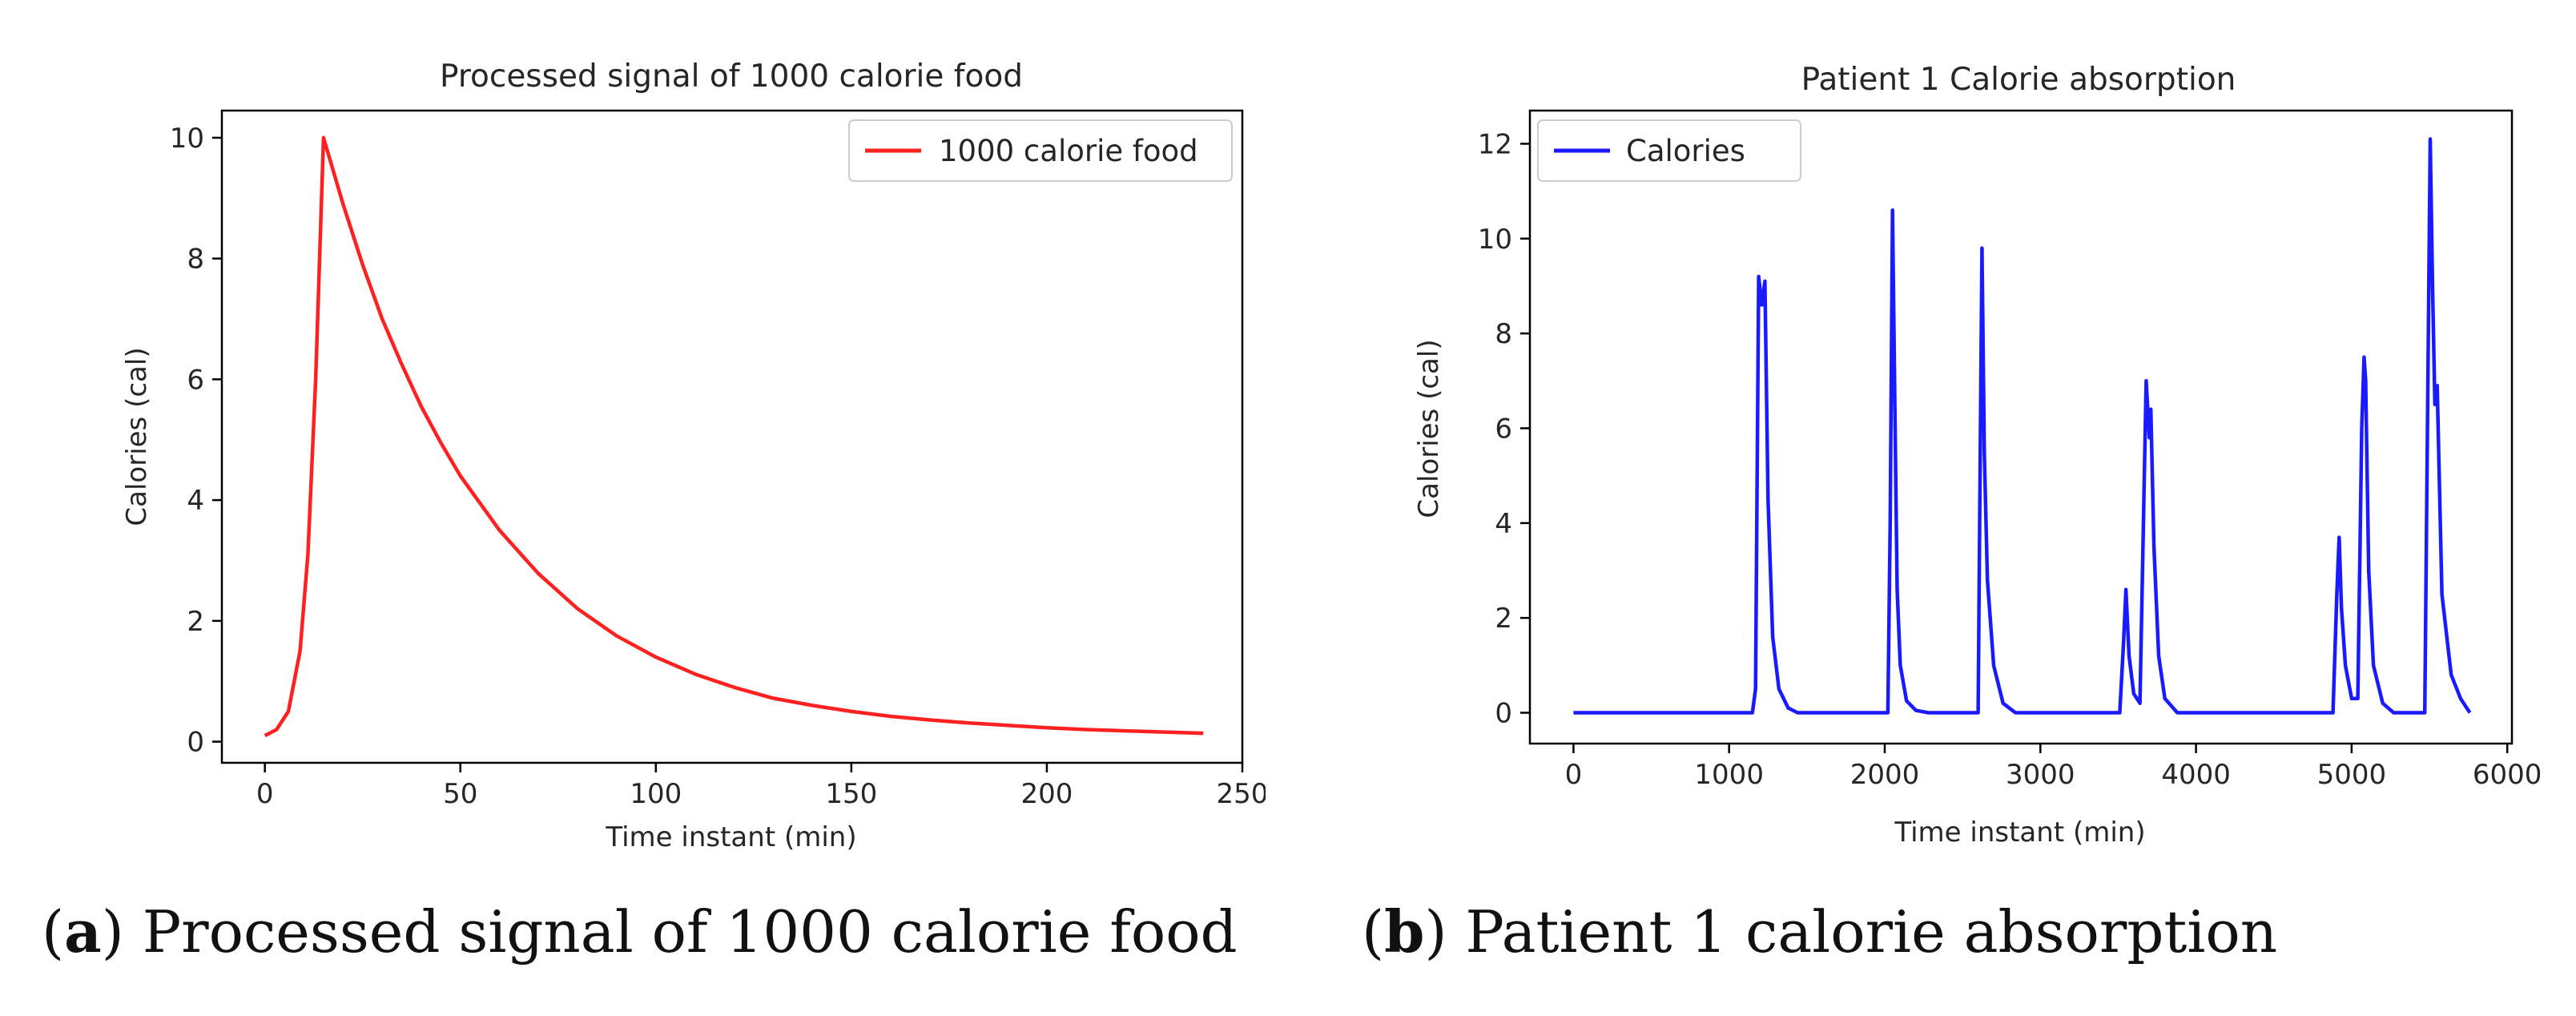 The width and height of the screenshot is (2576, 1016). I want to click on chart-0-xtick-label: 150, so click(851, 794).